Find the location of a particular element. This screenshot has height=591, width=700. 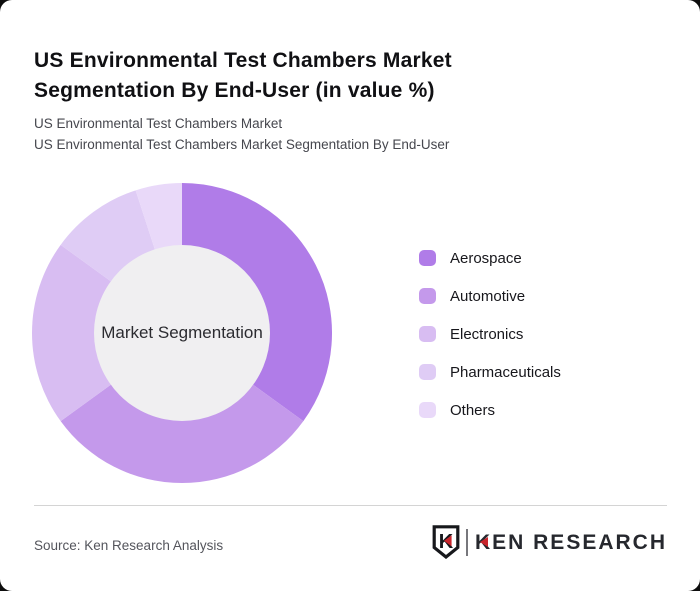

legend-swatch-others is located at coordinates (427, 410).